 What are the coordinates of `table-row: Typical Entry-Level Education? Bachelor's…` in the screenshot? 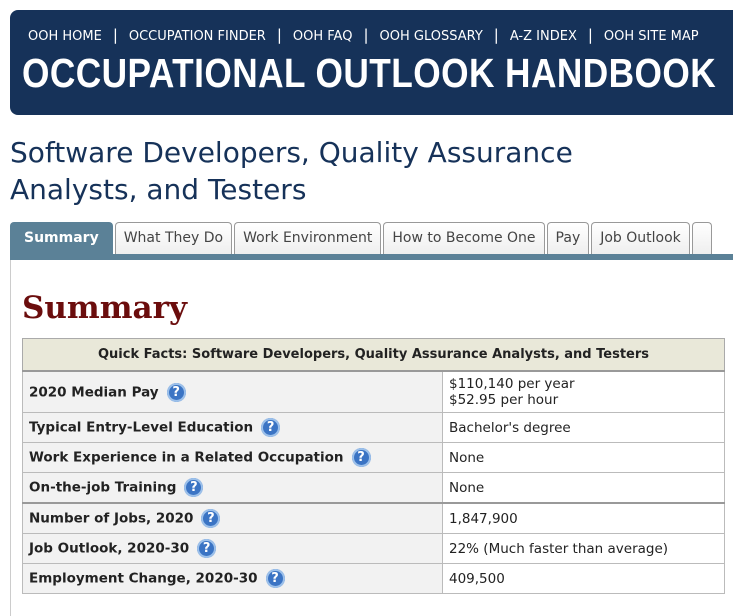 It's located at (373, 427).